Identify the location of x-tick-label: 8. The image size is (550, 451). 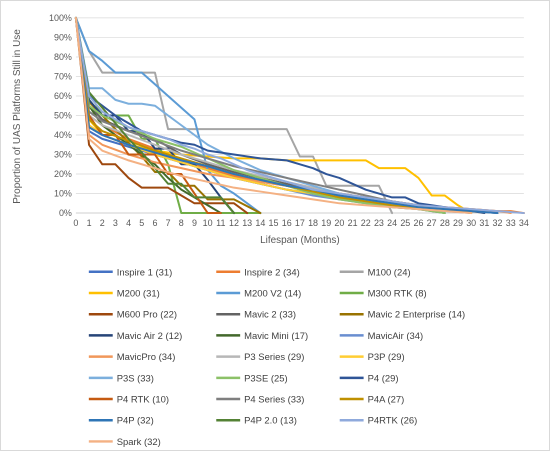
(181, 223).